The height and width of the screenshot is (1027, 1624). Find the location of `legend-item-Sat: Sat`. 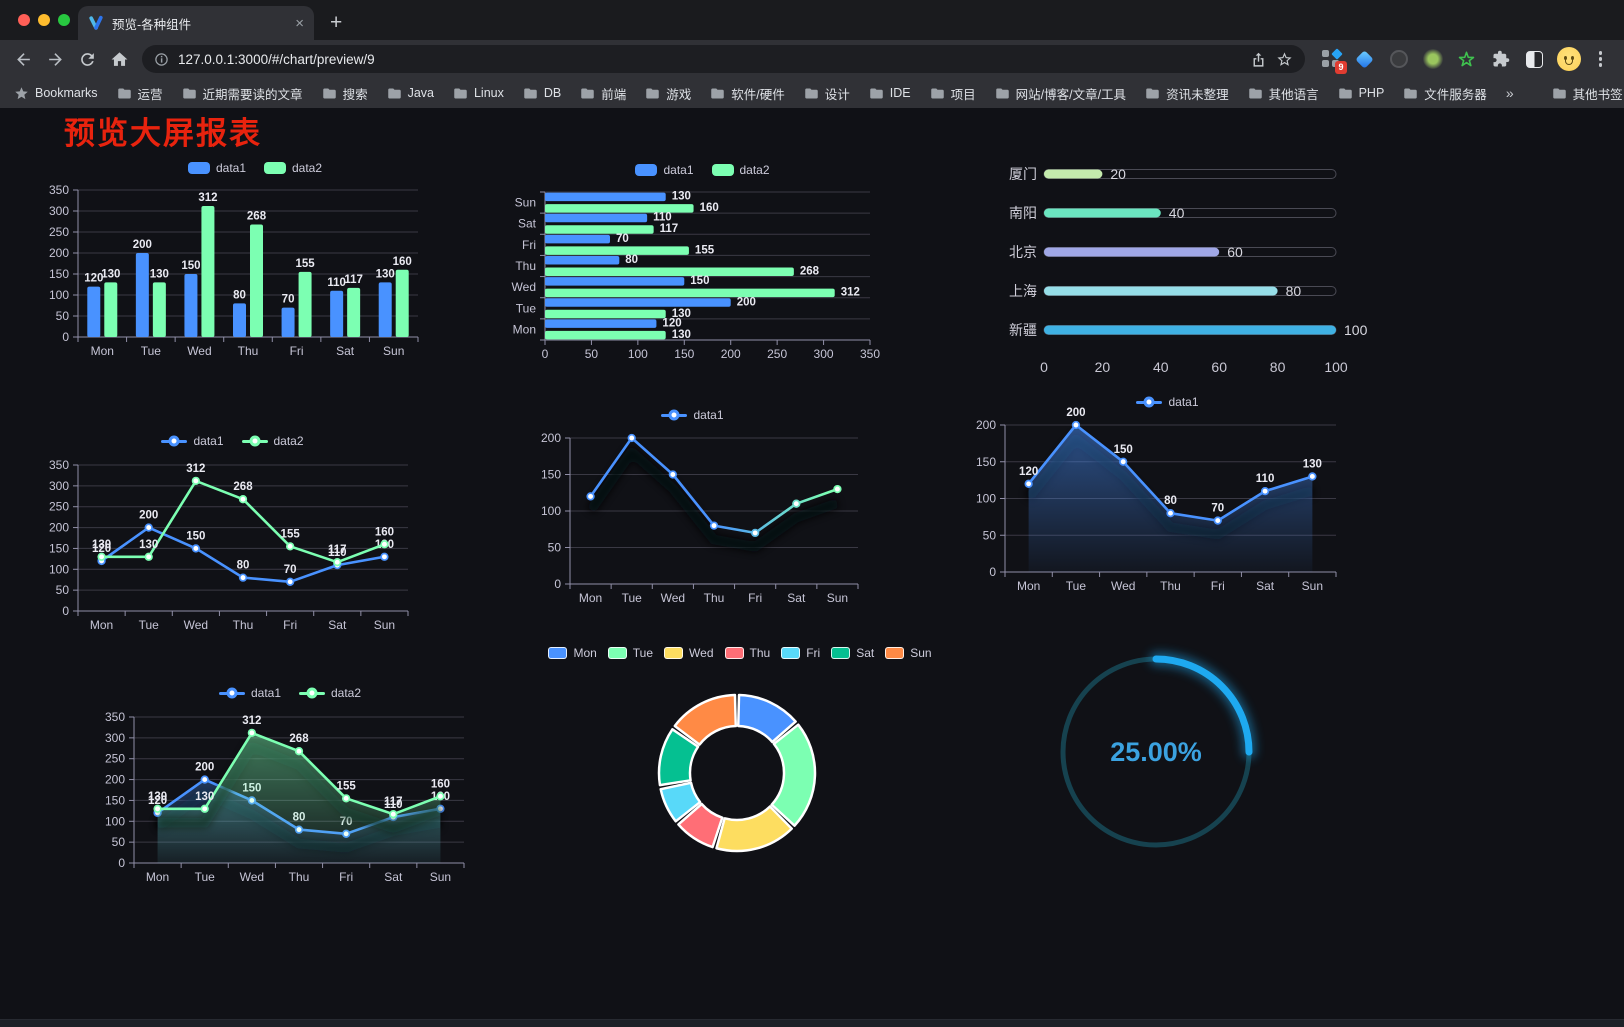

legend-item-Sat: Sat is located at coordinates (852, 653).